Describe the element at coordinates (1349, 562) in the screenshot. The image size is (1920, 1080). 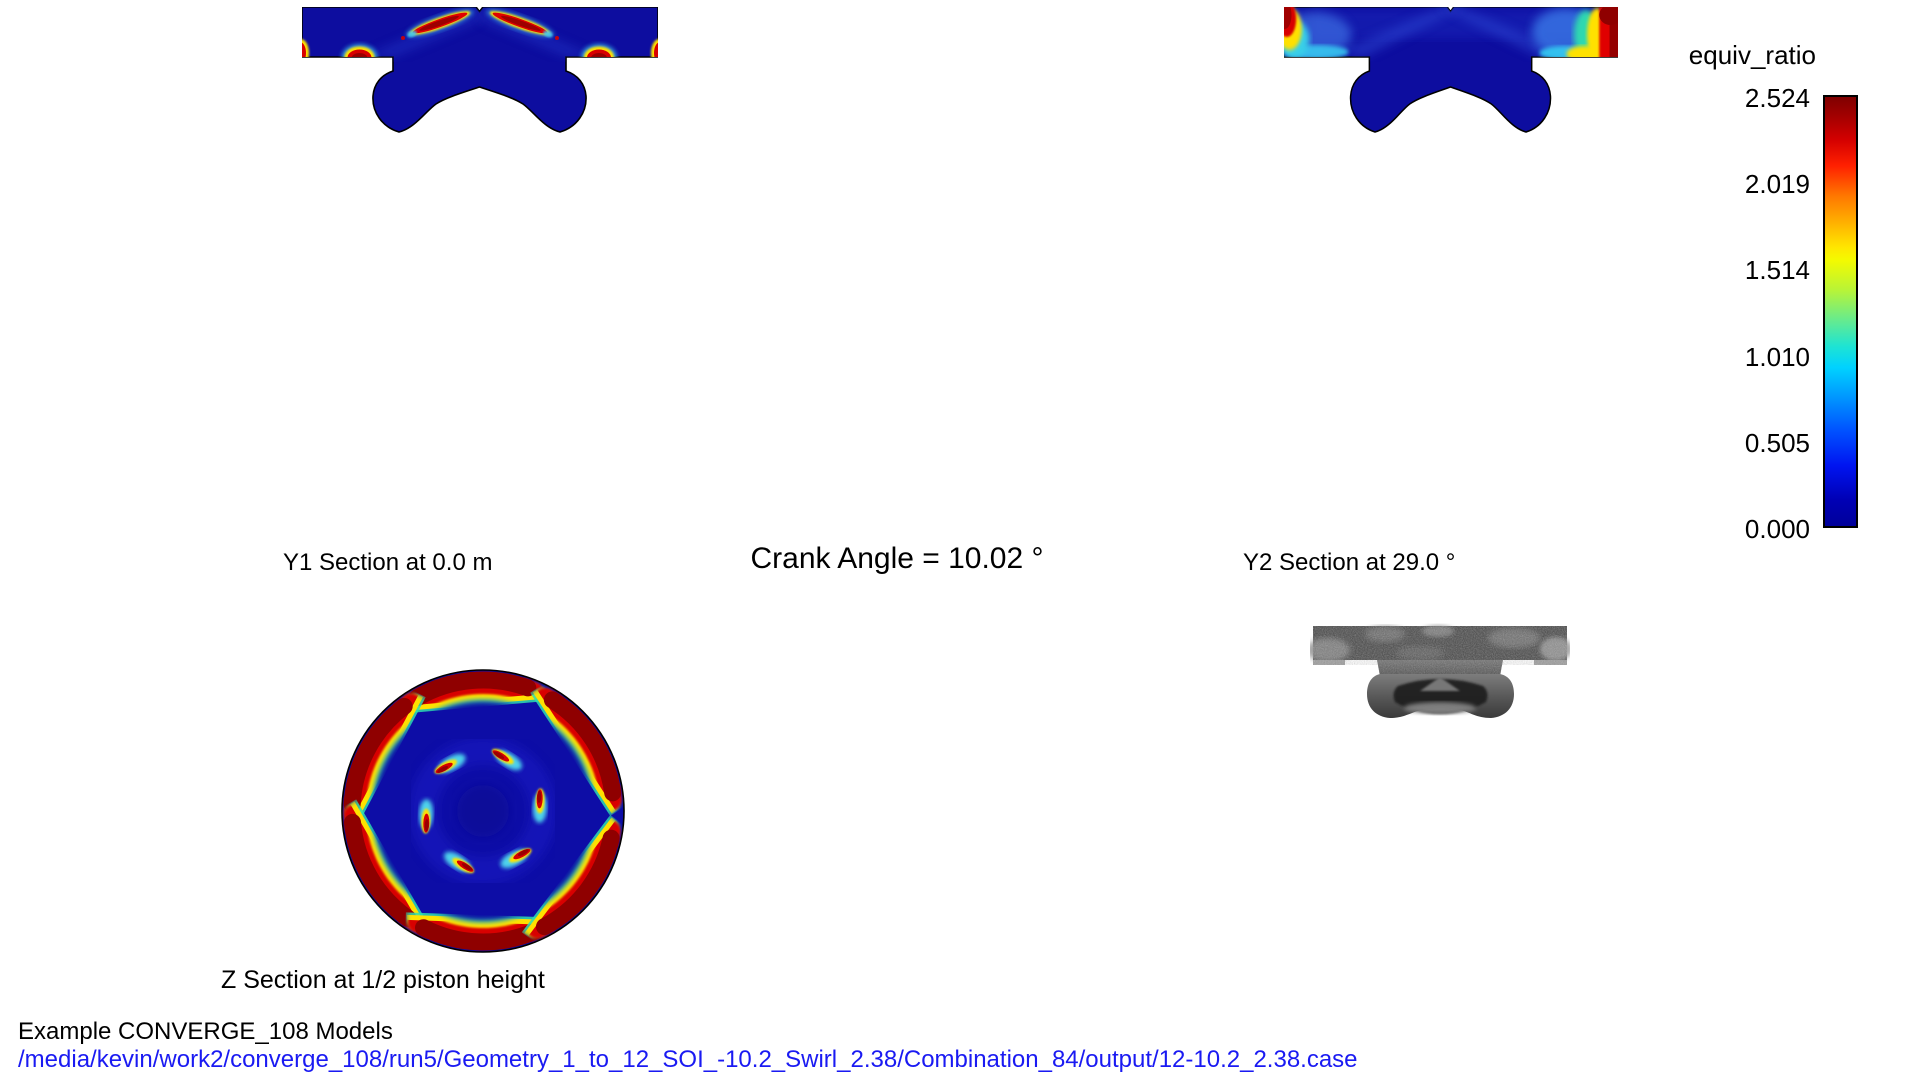
I see `y2-section-label: Y2 Section at 29.0 °` at that location.